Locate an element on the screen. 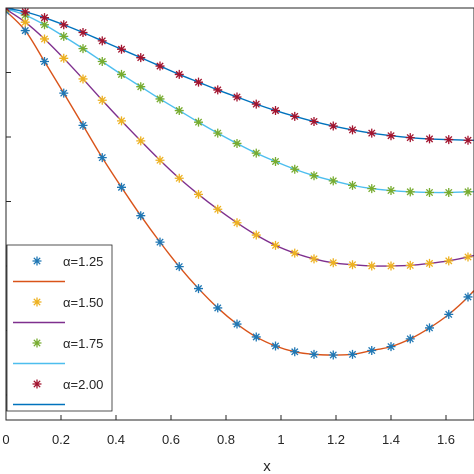 Image resolution: width=474 pixels, height=474 pixels. legend-label: α=1.50 is located at coordinates (83, 302).